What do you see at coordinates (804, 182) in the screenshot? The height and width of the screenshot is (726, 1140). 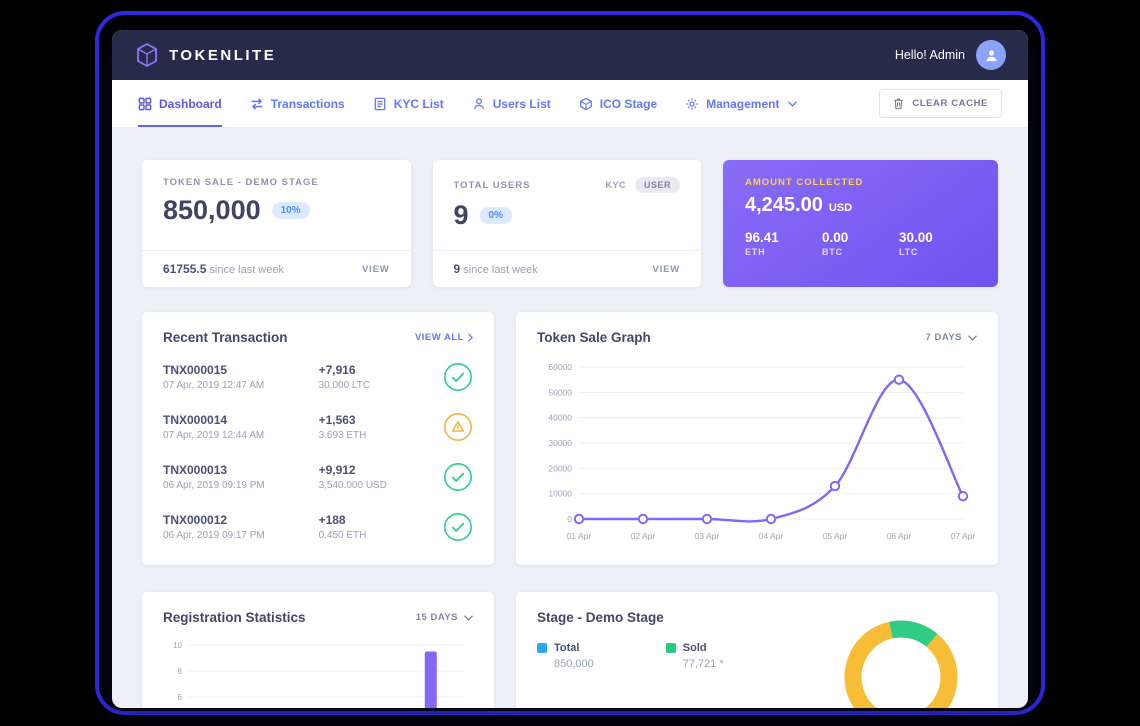 I see `amount-collected-label: AMOUNT COLLECTED` at bounding box center [804, 182].